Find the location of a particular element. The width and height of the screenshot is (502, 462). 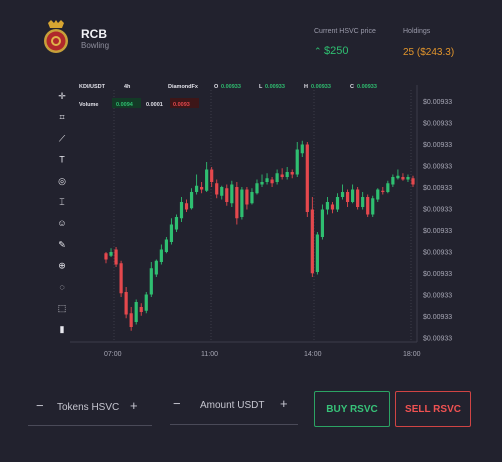

price-amount: $250 is located at coordinates (336, 51).